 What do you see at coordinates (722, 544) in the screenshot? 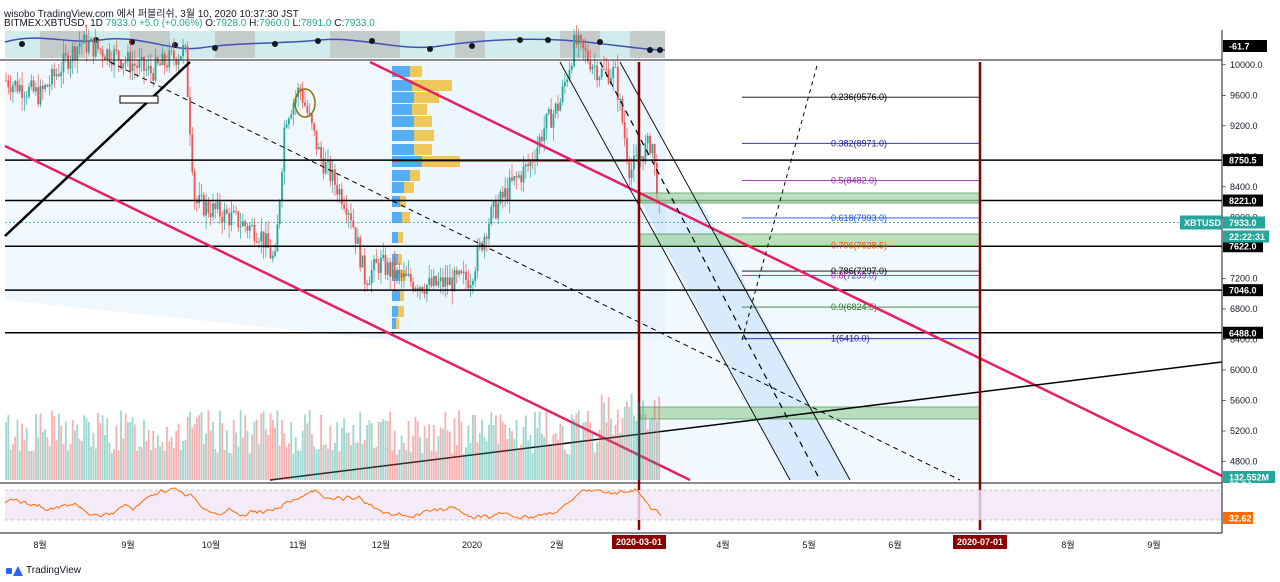
I see `month-label: 4월` at bounding box center [722, 544].